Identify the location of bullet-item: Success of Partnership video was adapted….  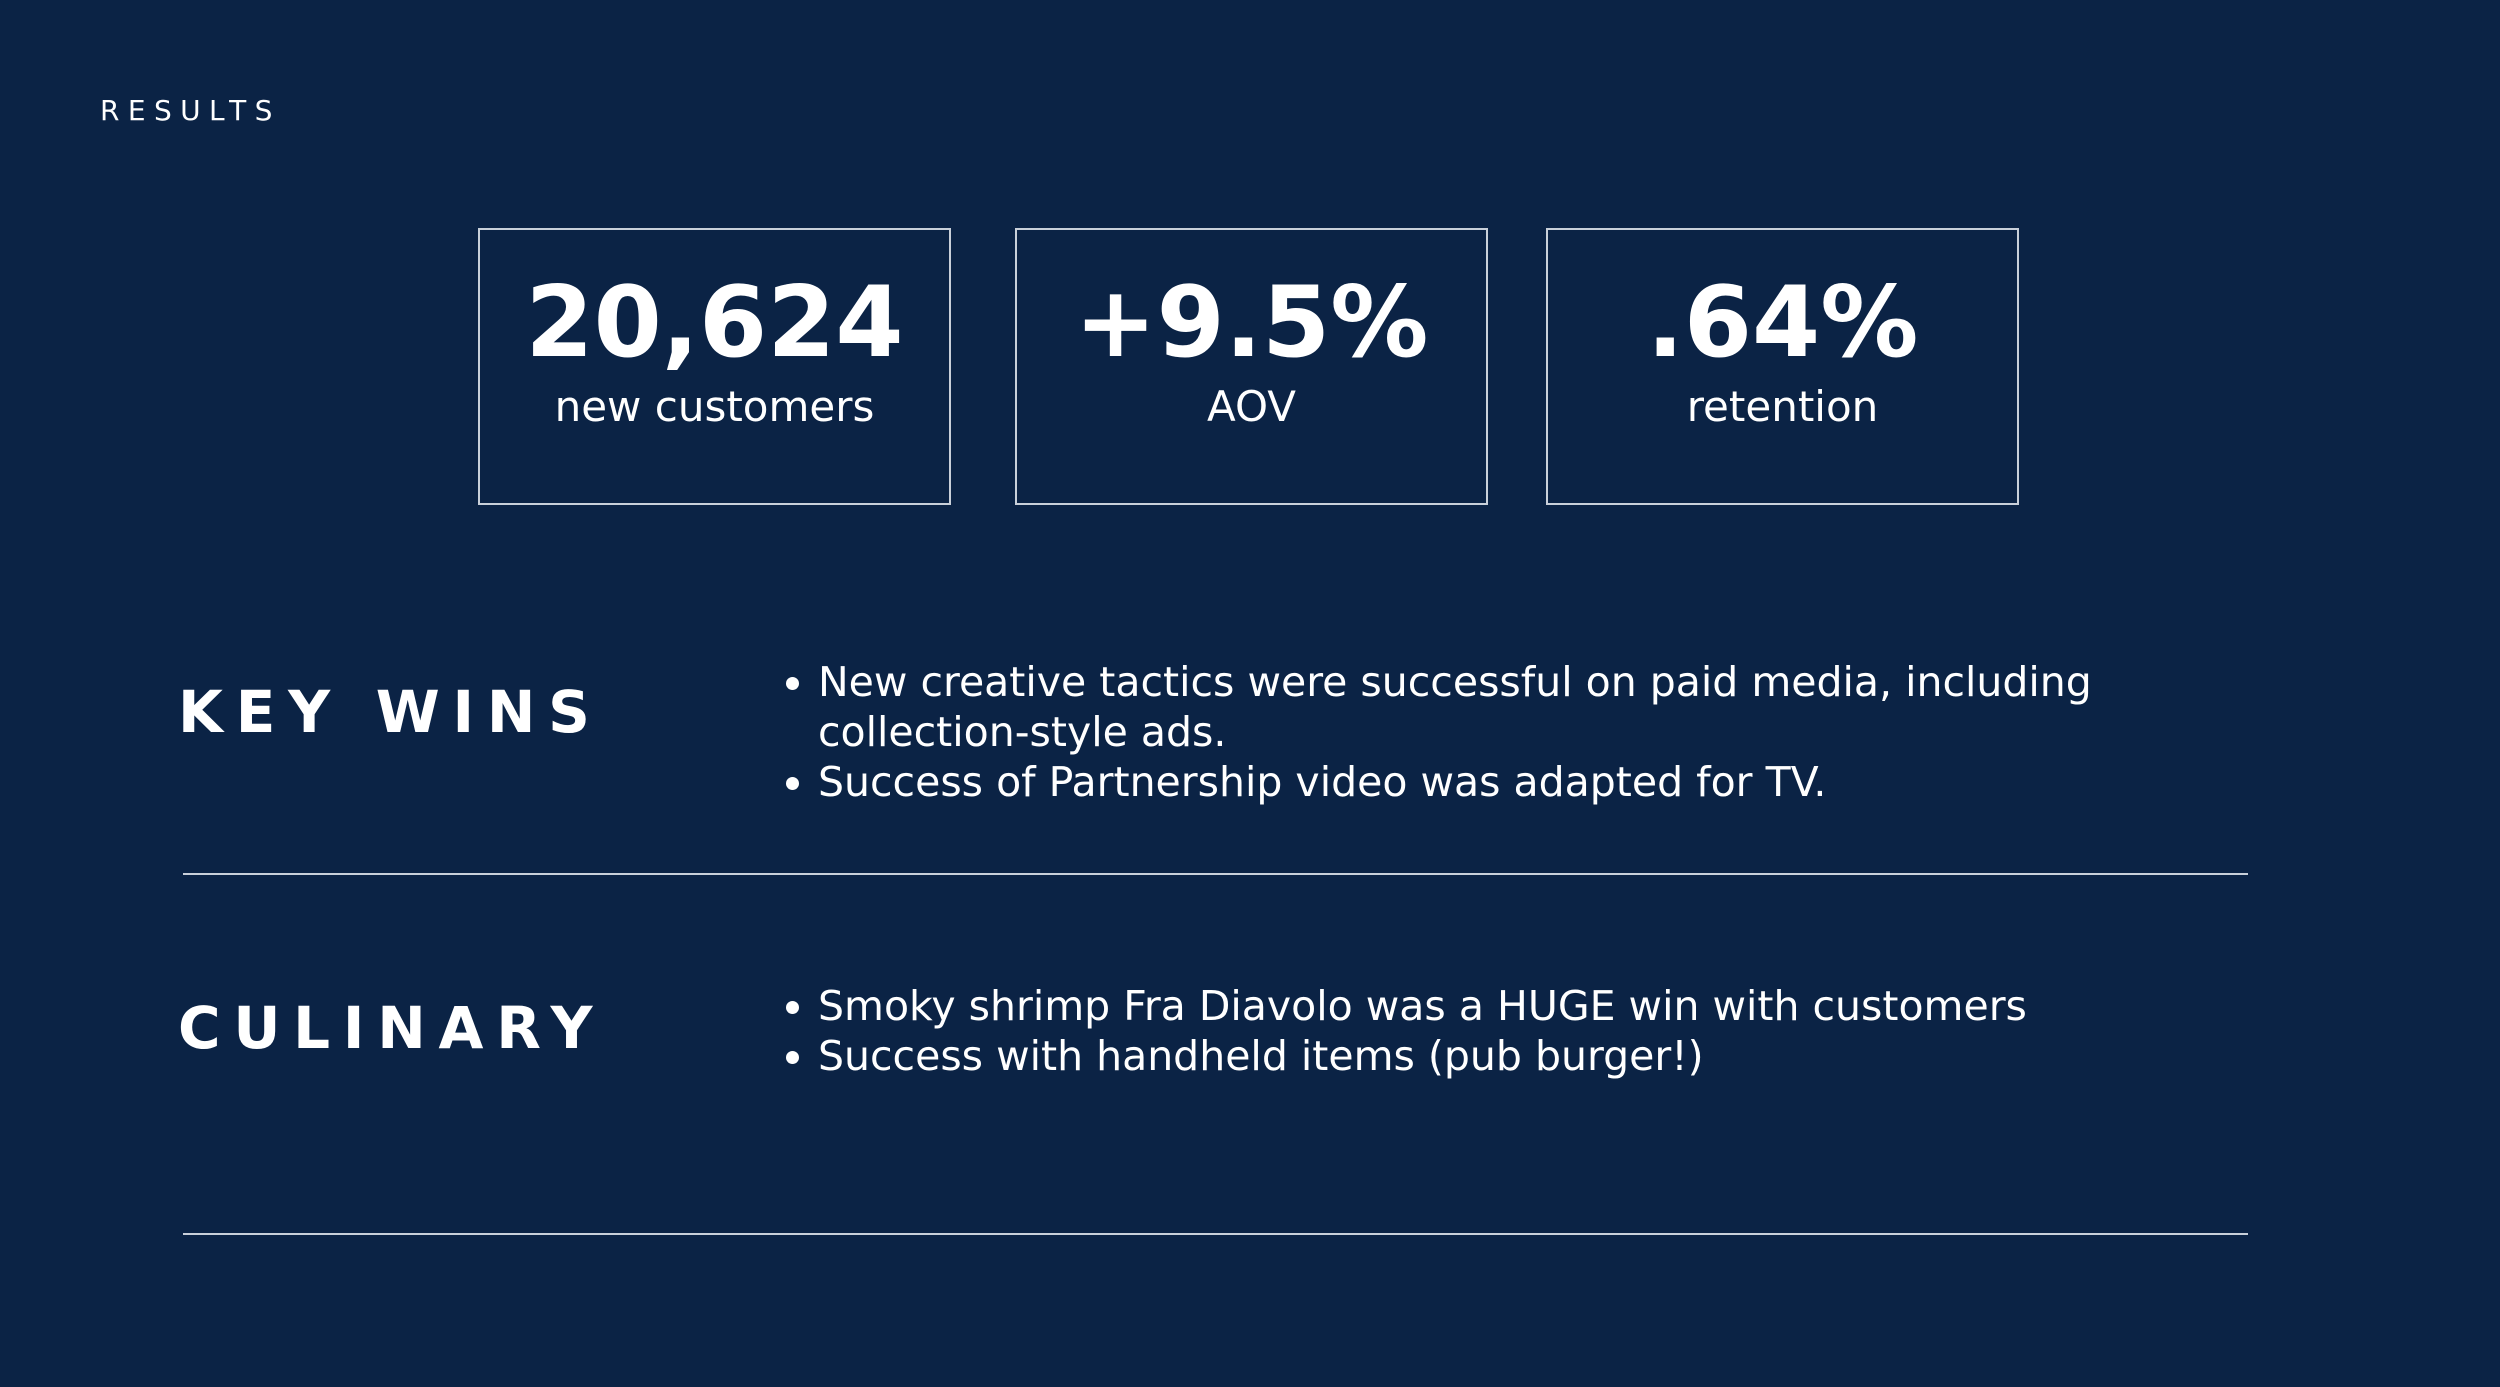
(1468, 782).